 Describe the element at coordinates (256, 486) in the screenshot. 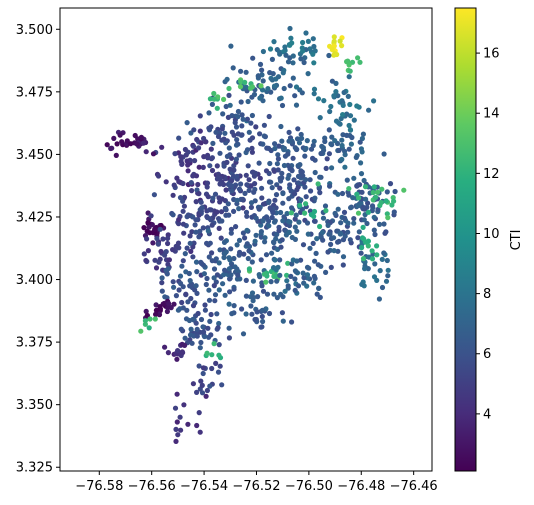

I see `x-tick-label: −76.52` at that location.